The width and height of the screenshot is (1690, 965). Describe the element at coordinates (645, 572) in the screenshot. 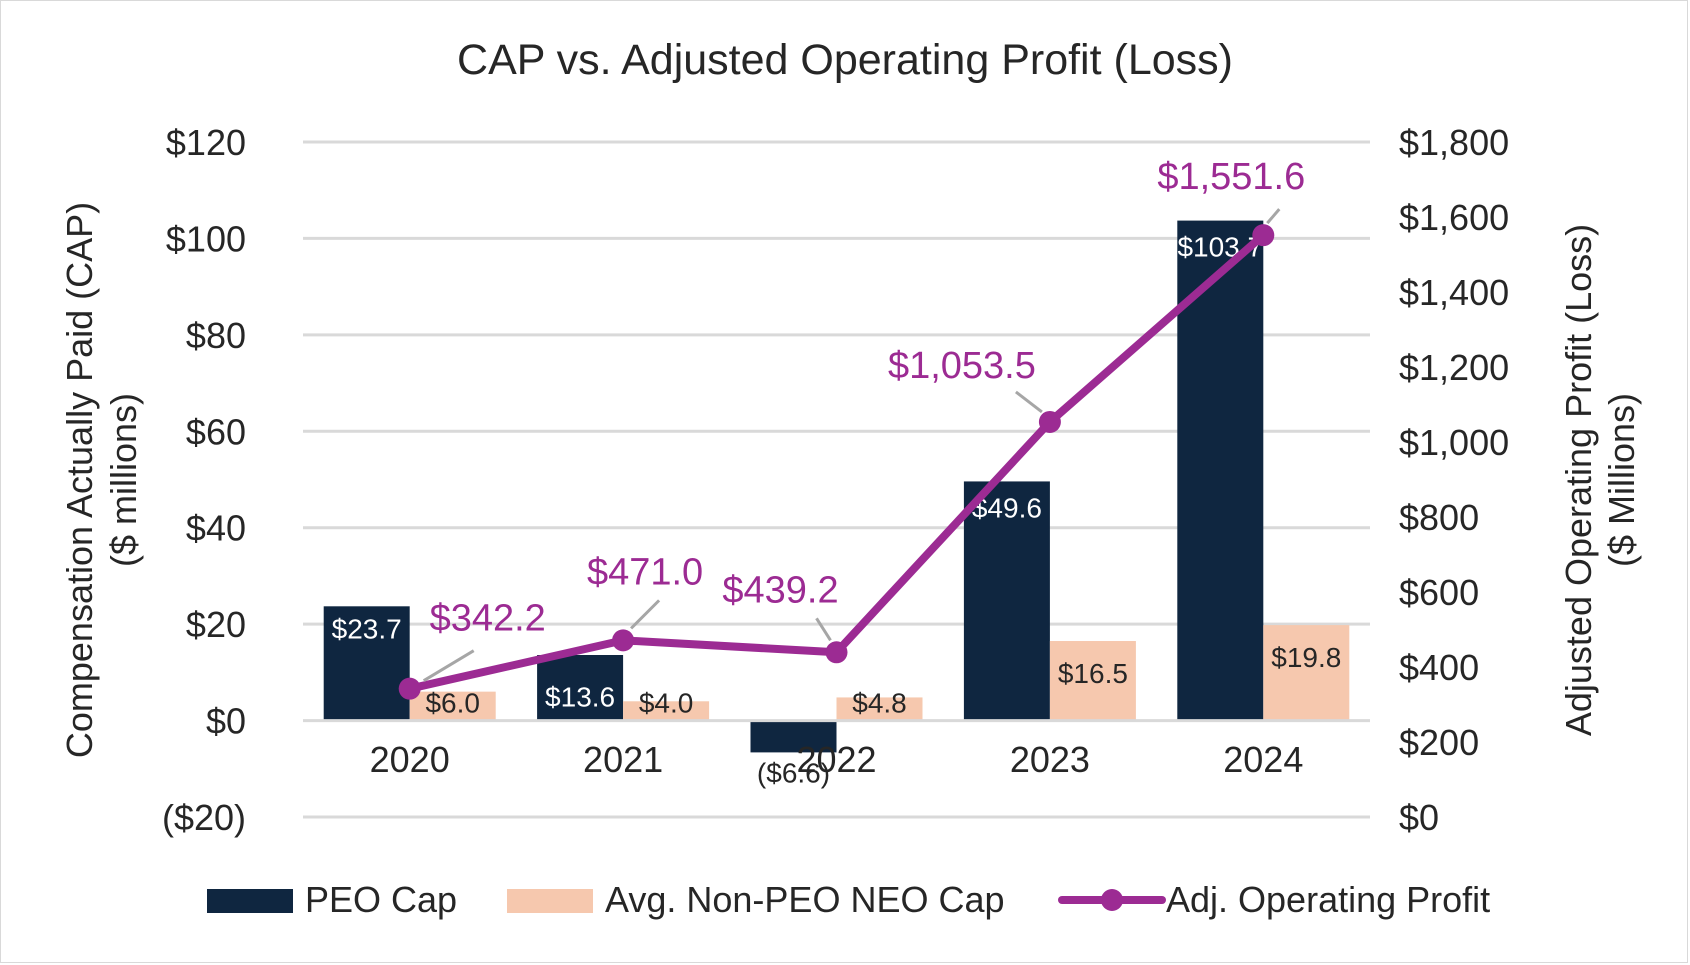

I see `line-label-adj-operating-profit: $471.0` at that location.